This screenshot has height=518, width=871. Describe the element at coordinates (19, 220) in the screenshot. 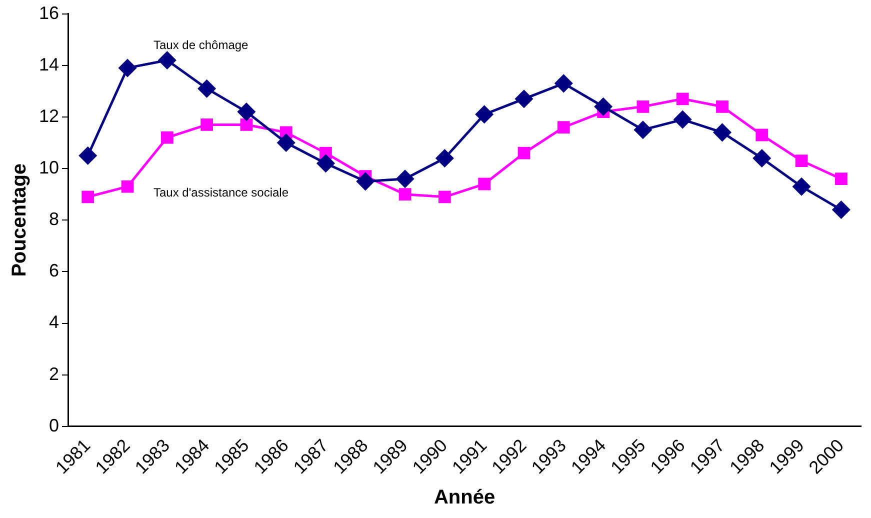

I see `y-axis-title: Poucentage` at that location.